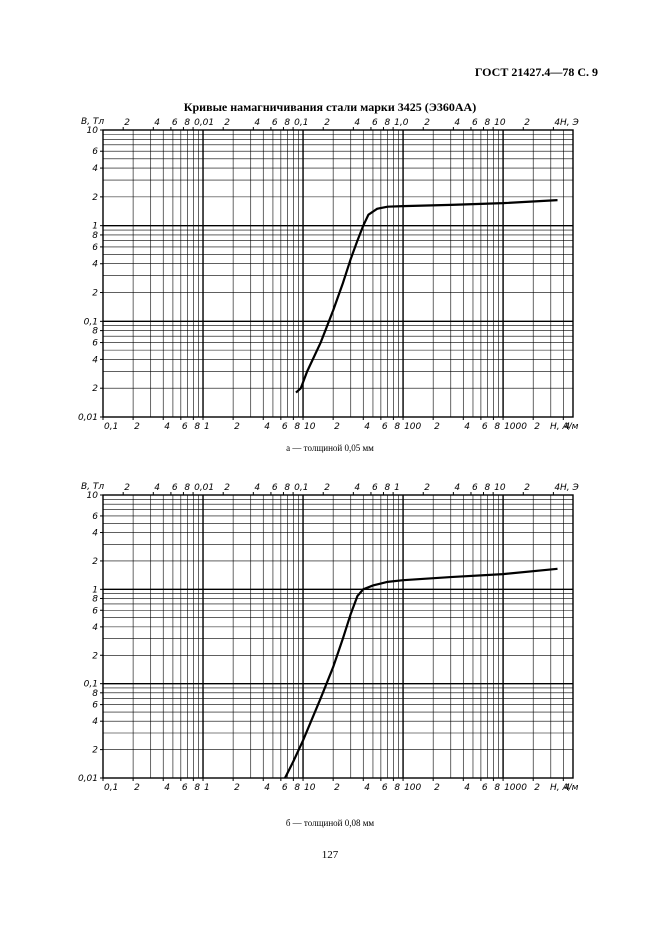 The height and width of the screenshot is (936, 661). Describe the element at coordinates (91, 322) in the screenshot. I see `y-tick-label: 0,1` at that location.